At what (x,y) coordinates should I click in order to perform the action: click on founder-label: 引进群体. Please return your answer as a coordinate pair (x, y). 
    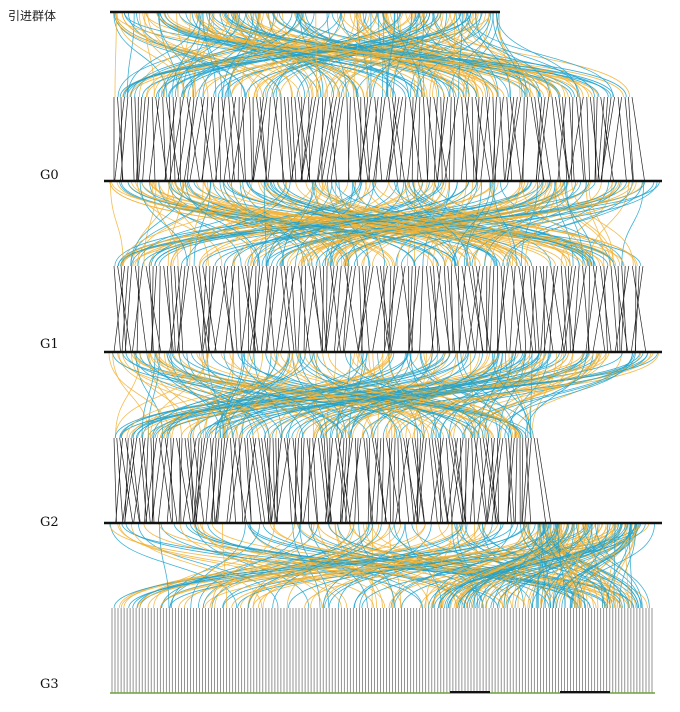
    Looking at the image, I should click on (32, 16).